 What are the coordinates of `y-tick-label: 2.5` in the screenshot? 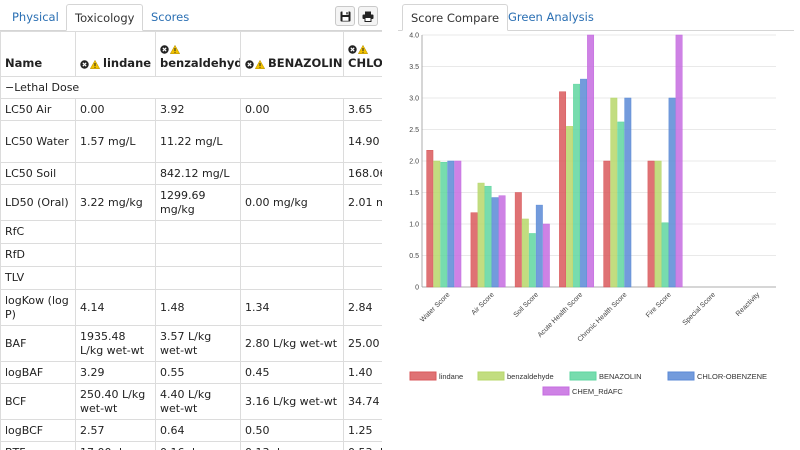 It's located at (414, 130).